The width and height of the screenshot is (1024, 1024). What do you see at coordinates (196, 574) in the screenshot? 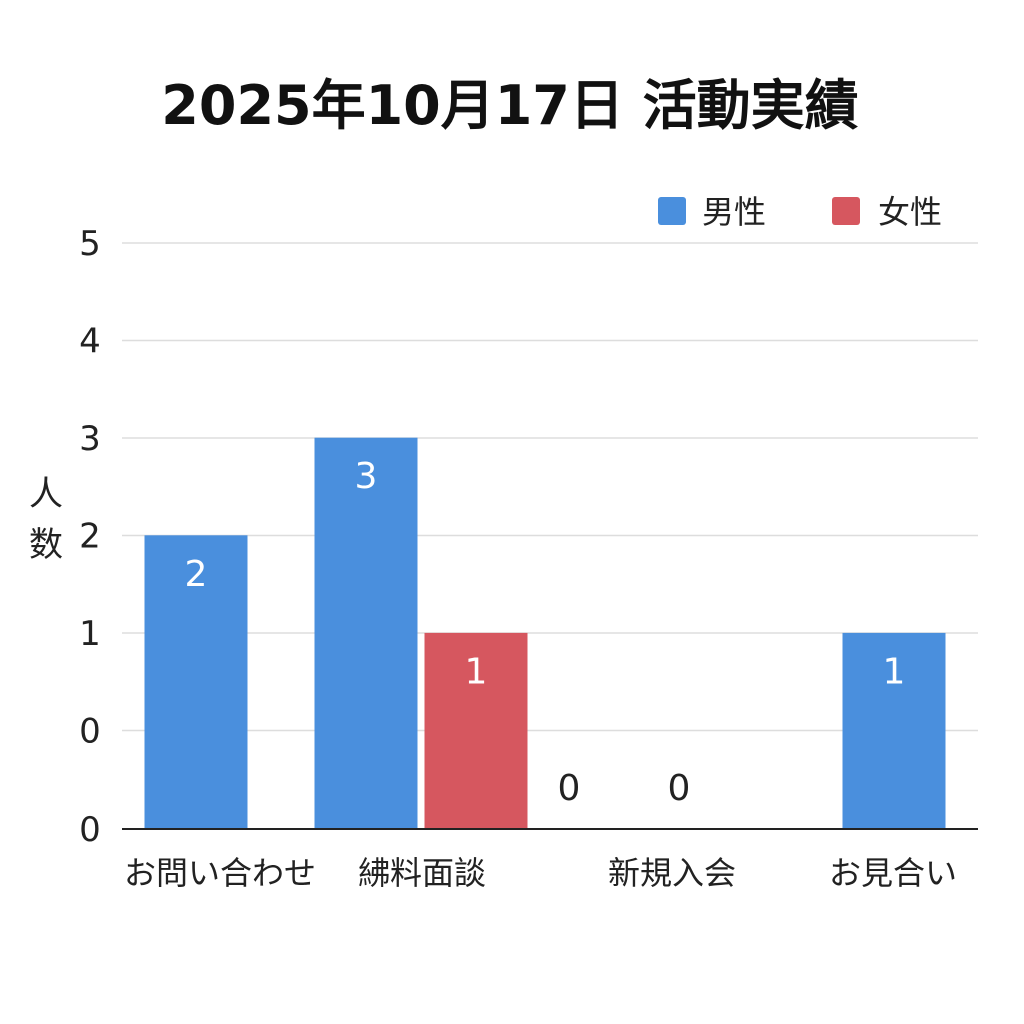
I see `bar-value-label: 2` at bounding box center [196, 574].